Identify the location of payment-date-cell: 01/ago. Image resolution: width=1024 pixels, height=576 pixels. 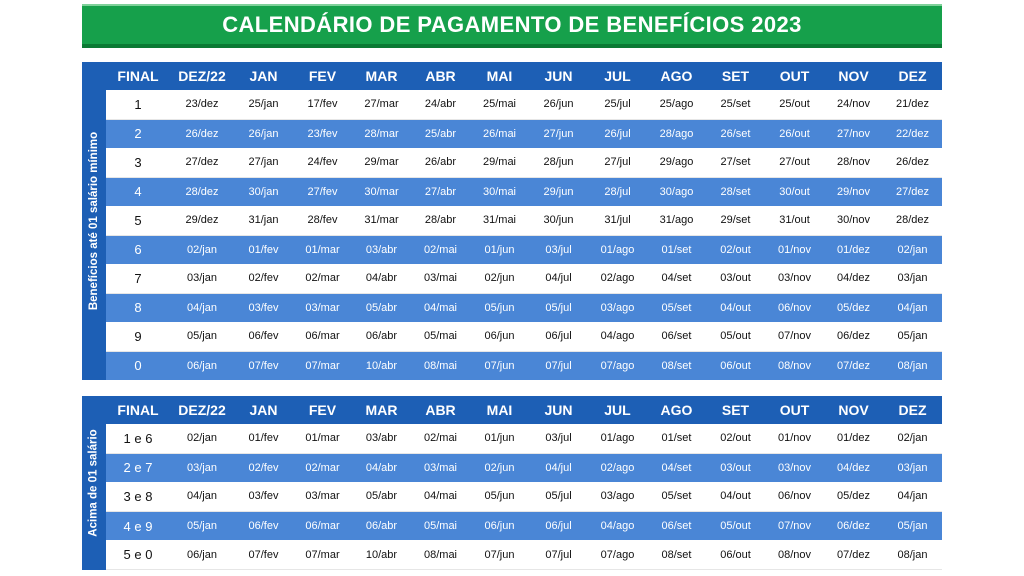
(617, 439).